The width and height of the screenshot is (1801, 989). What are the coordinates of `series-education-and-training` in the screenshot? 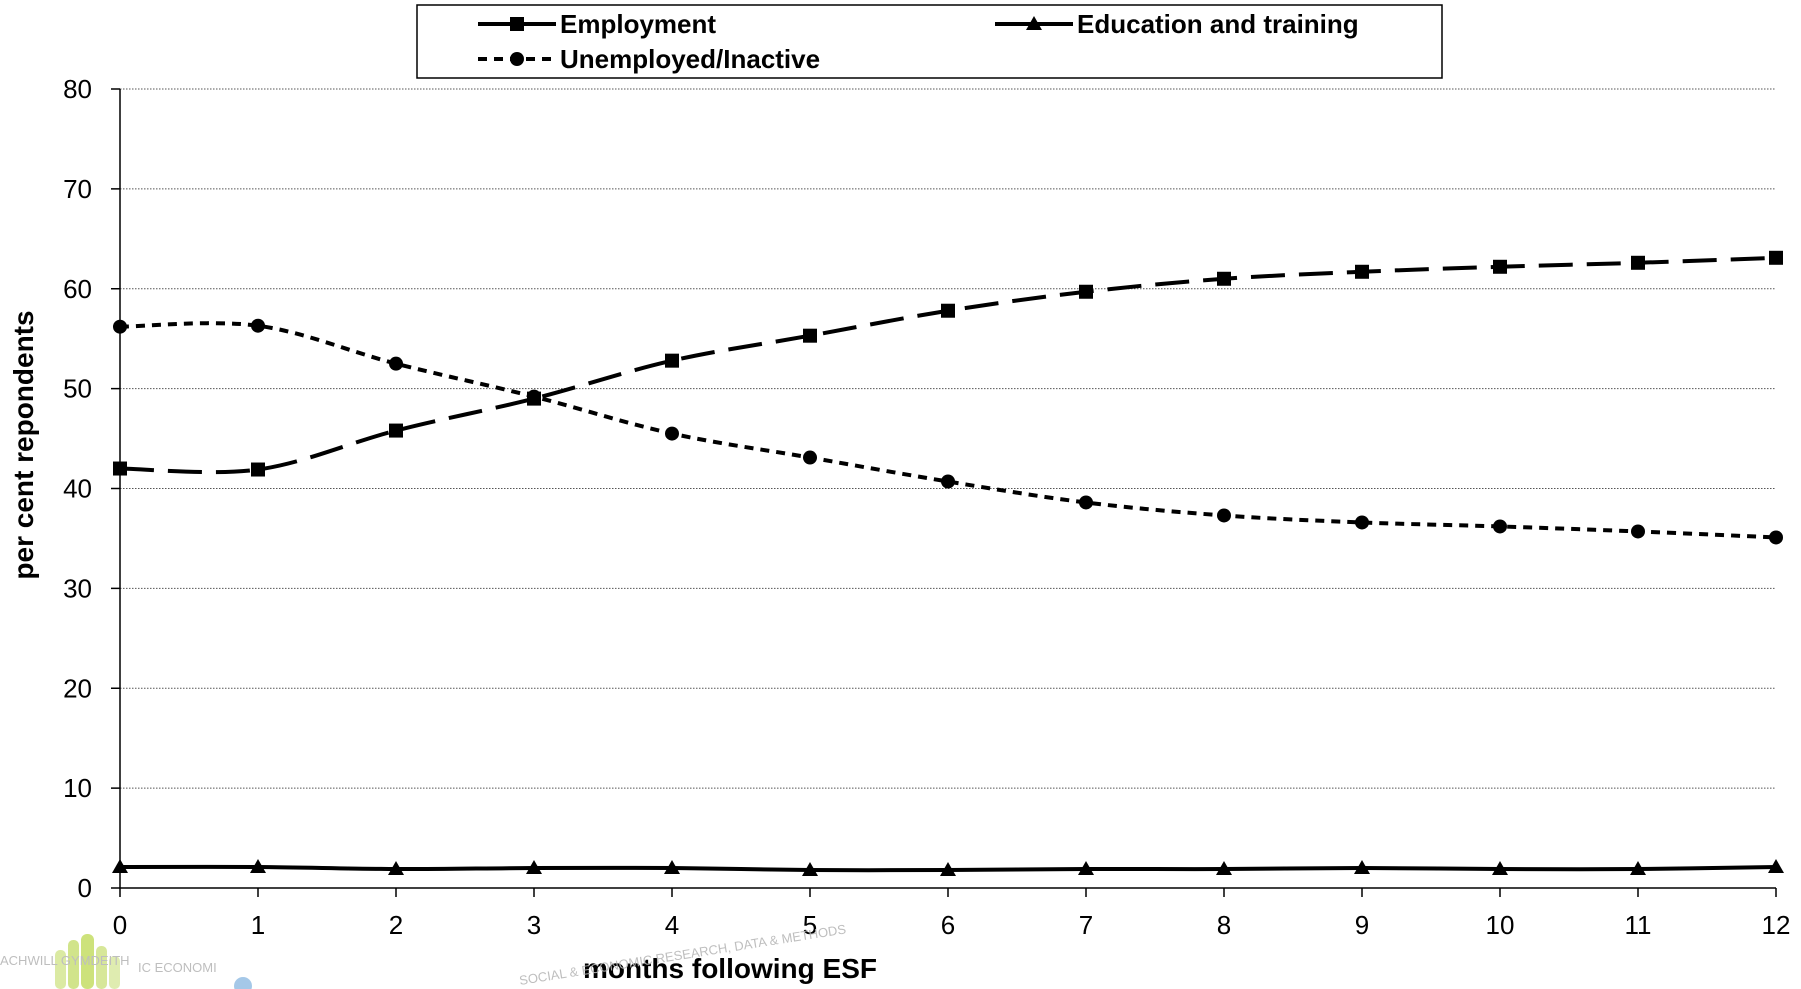 It's located at (948, 868).